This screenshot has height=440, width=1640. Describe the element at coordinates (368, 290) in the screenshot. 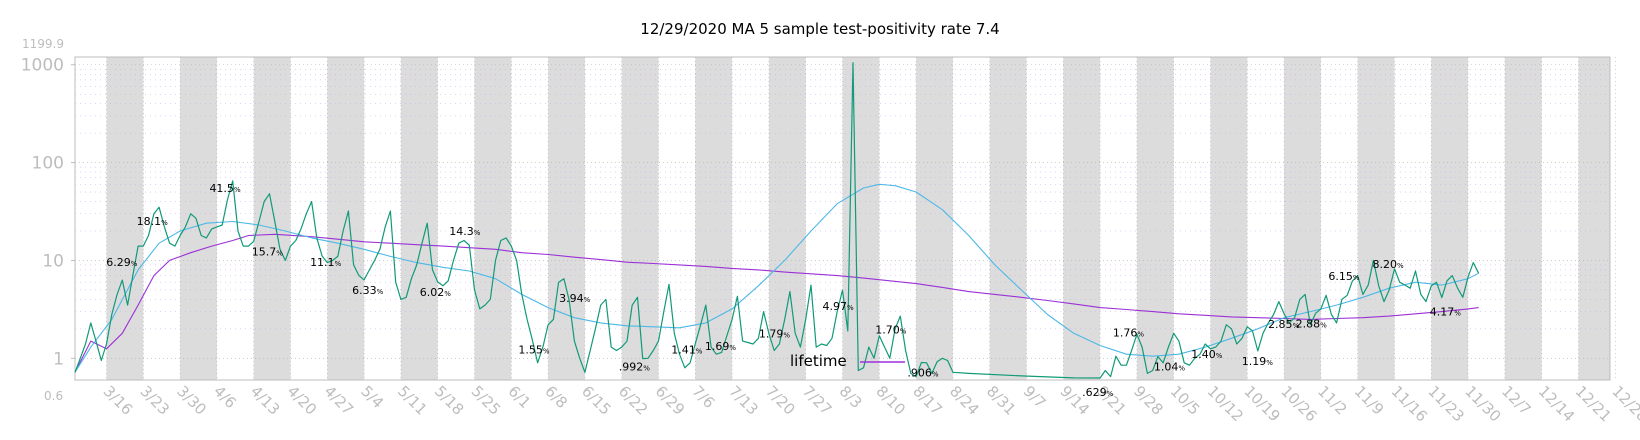

I see `annotation-label: 6.33%` at that location.